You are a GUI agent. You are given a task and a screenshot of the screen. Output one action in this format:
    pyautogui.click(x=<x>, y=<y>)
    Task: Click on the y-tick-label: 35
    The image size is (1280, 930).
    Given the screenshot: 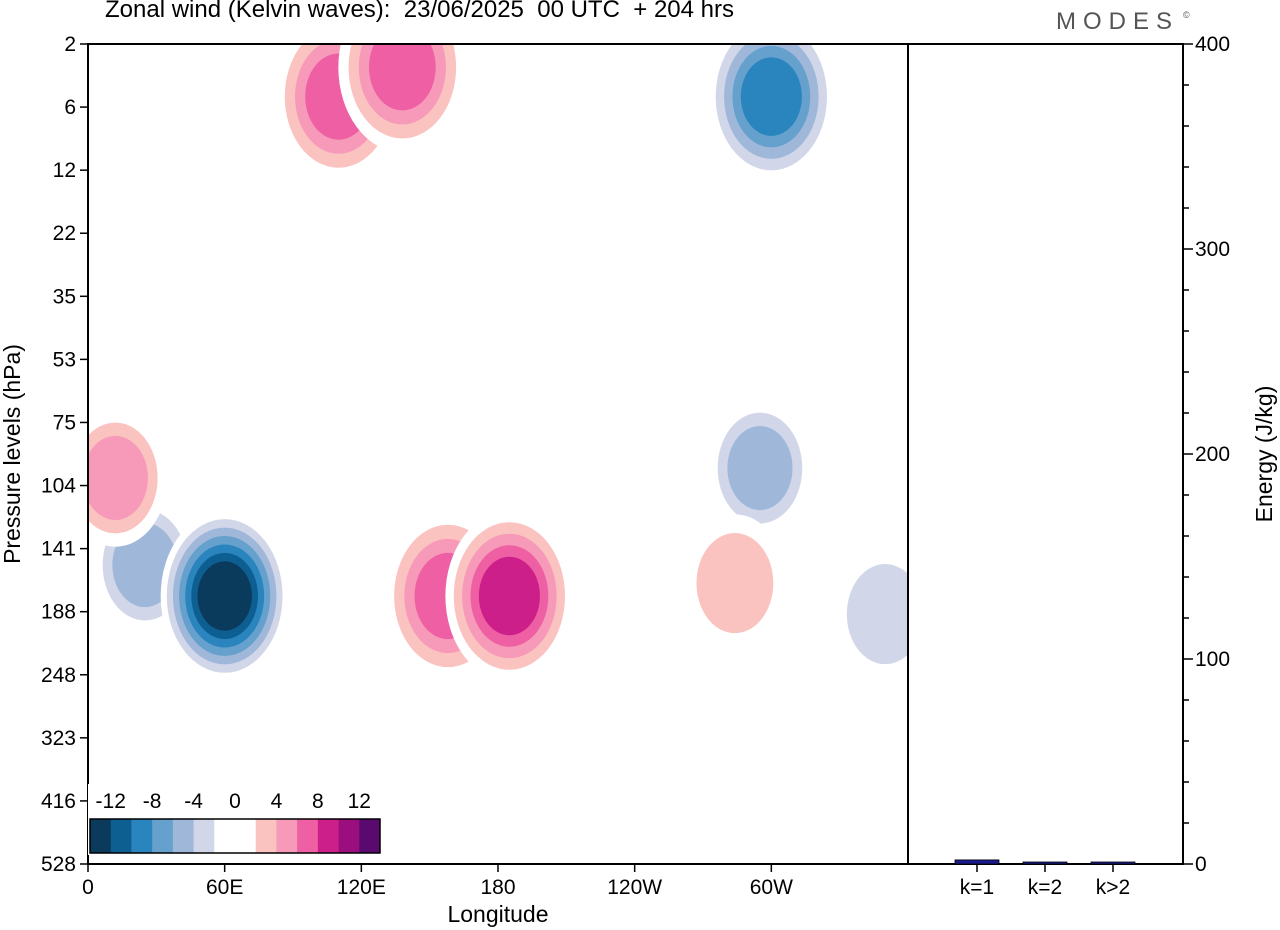 What is the action you would take?
    pyautogui.click(x=64, y=296)
    